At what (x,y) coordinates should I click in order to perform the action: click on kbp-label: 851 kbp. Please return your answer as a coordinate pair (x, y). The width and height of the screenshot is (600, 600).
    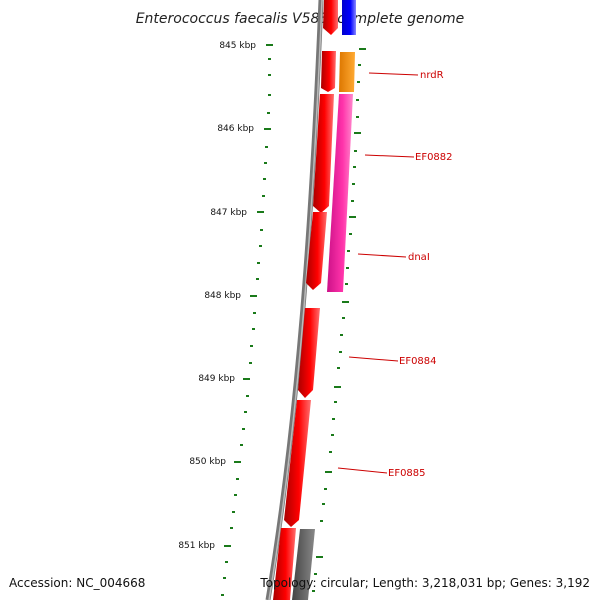
    Looking at the image, I should click on (196, 546).